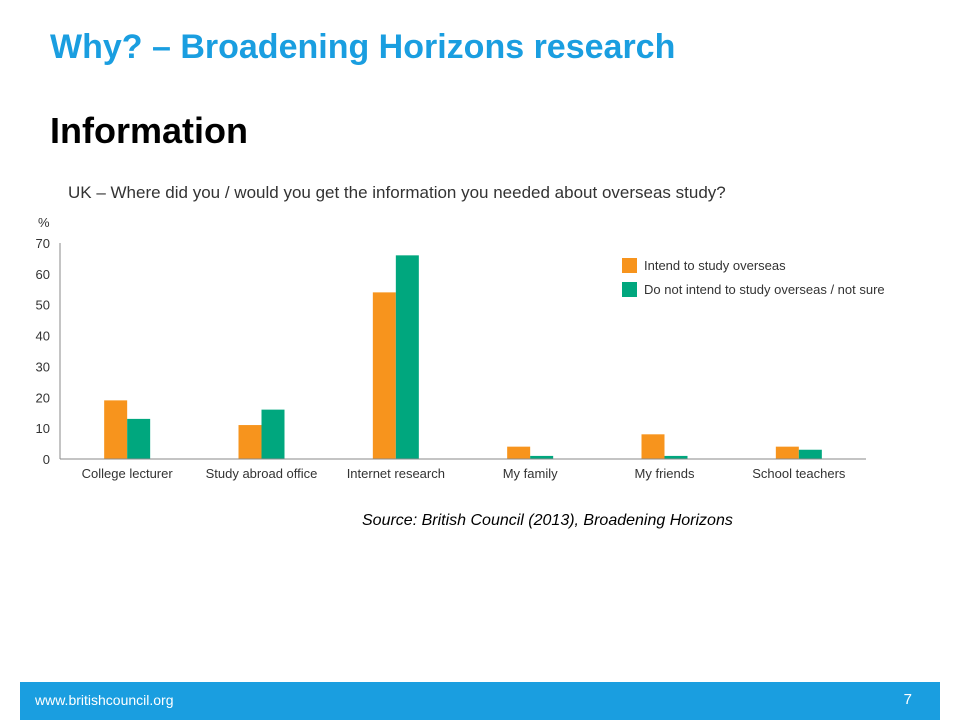 The height and width of the screenshot is (720, 960). What do you see at coordinates (799, 473) in the screenshot?
I see `x-tick-label: School teachers` at bounding box center [799, 473].